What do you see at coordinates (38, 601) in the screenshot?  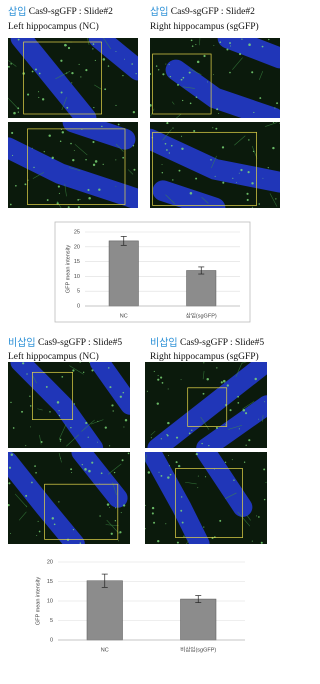 I see `y-axis-label: GFP mean intensity` at bounding box center [38, 601].